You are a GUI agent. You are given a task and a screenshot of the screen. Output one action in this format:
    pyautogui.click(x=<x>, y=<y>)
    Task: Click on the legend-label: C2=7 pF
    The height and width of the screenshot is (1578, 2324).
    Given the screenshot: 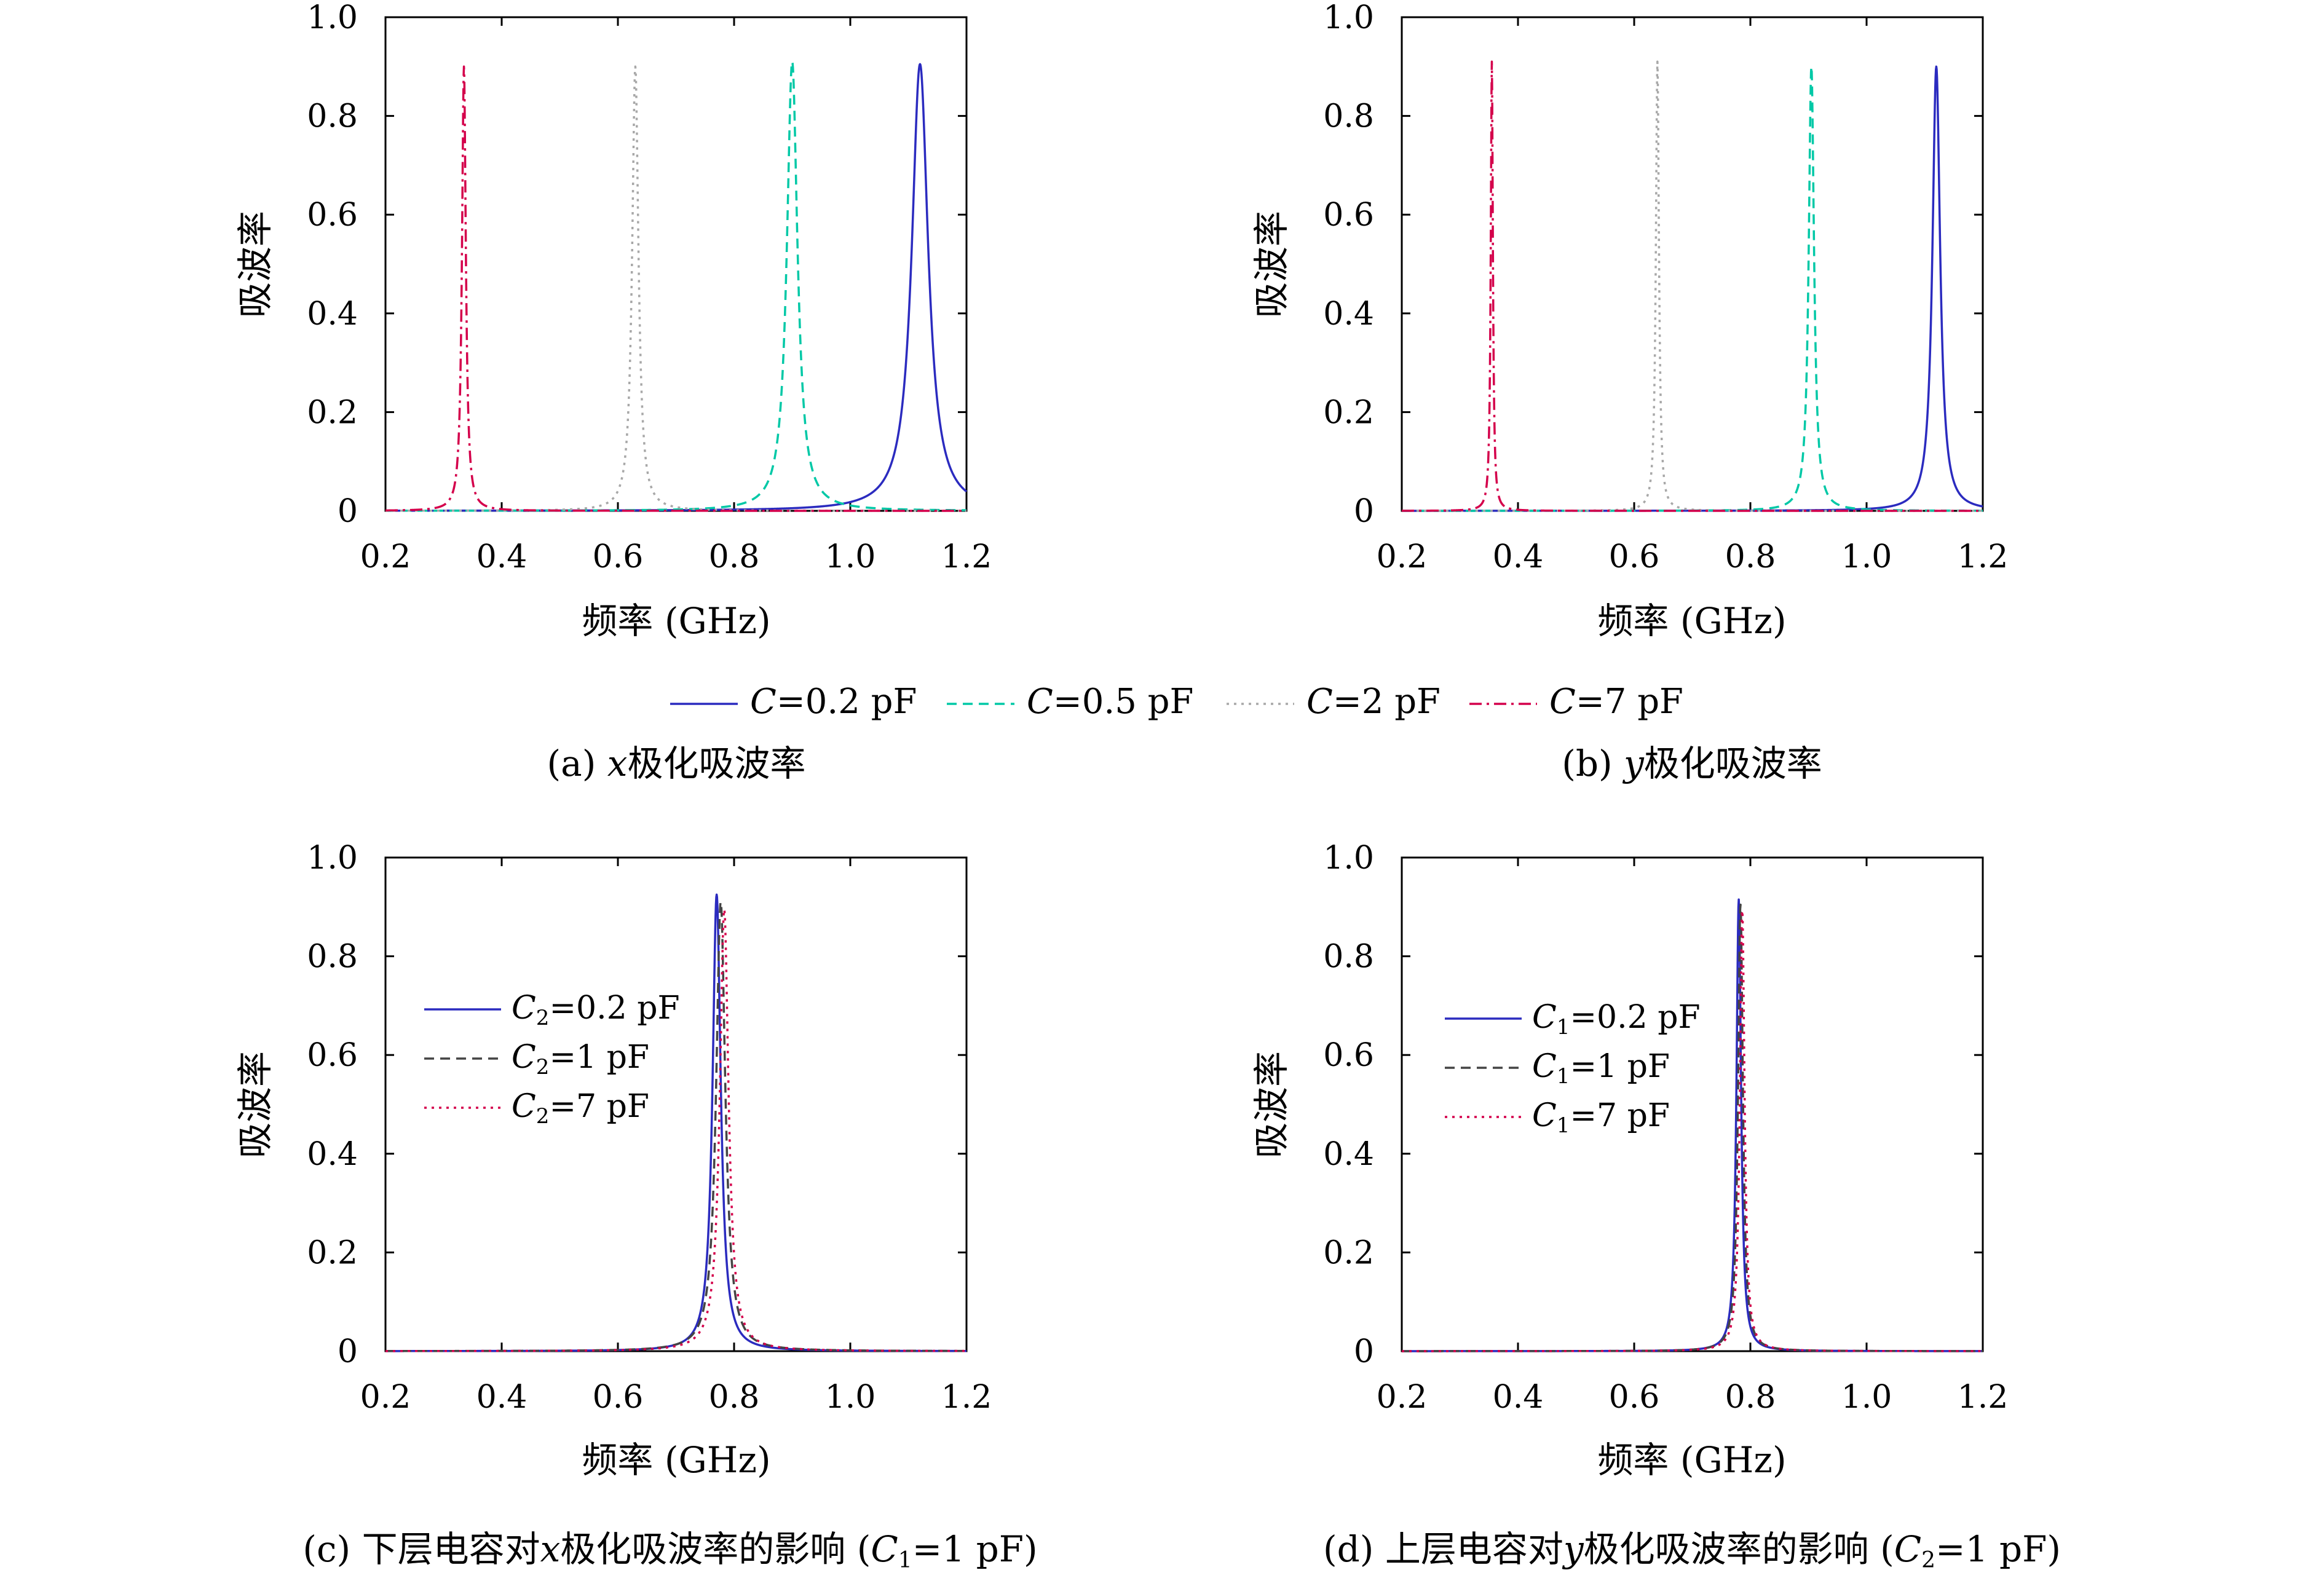 What is the action you would take?
    pyautogui.click(x=580, y=1108)
    